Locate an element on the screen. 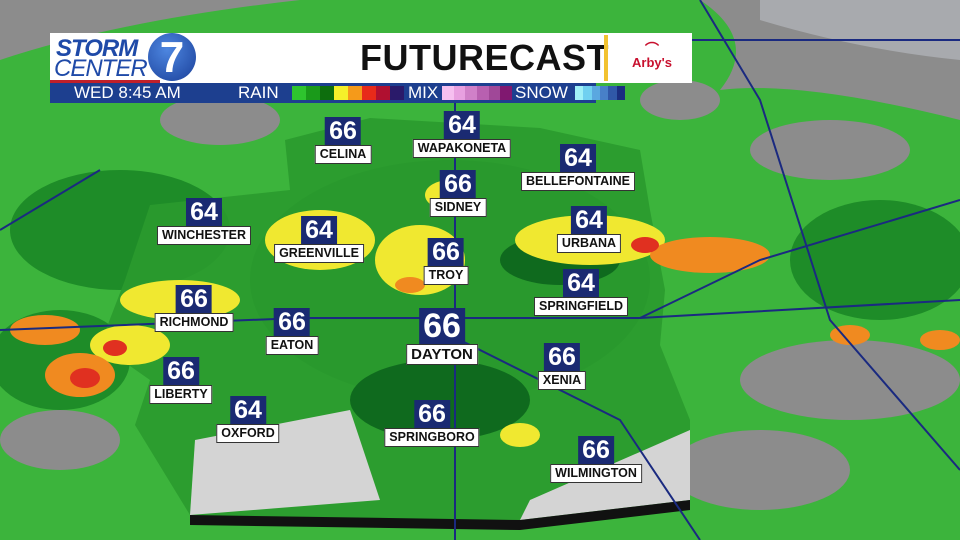 Image resolution: width=960 pixels, height=540 pixels. snow-label: SNOW is located at coordinates (541, 92).